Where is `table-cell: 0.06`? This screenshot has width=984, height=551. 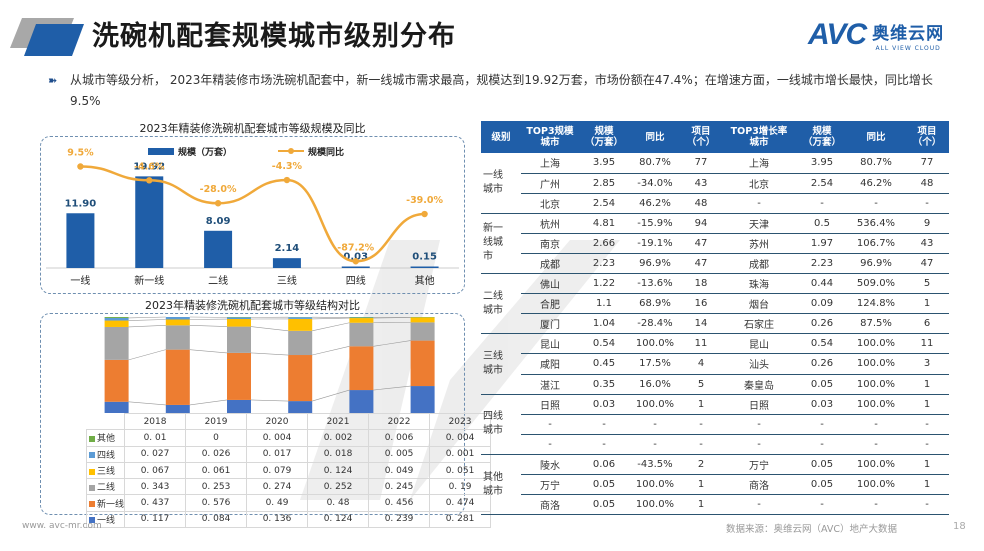 table-cell: 0.06 is located at coordinates (604, 465).